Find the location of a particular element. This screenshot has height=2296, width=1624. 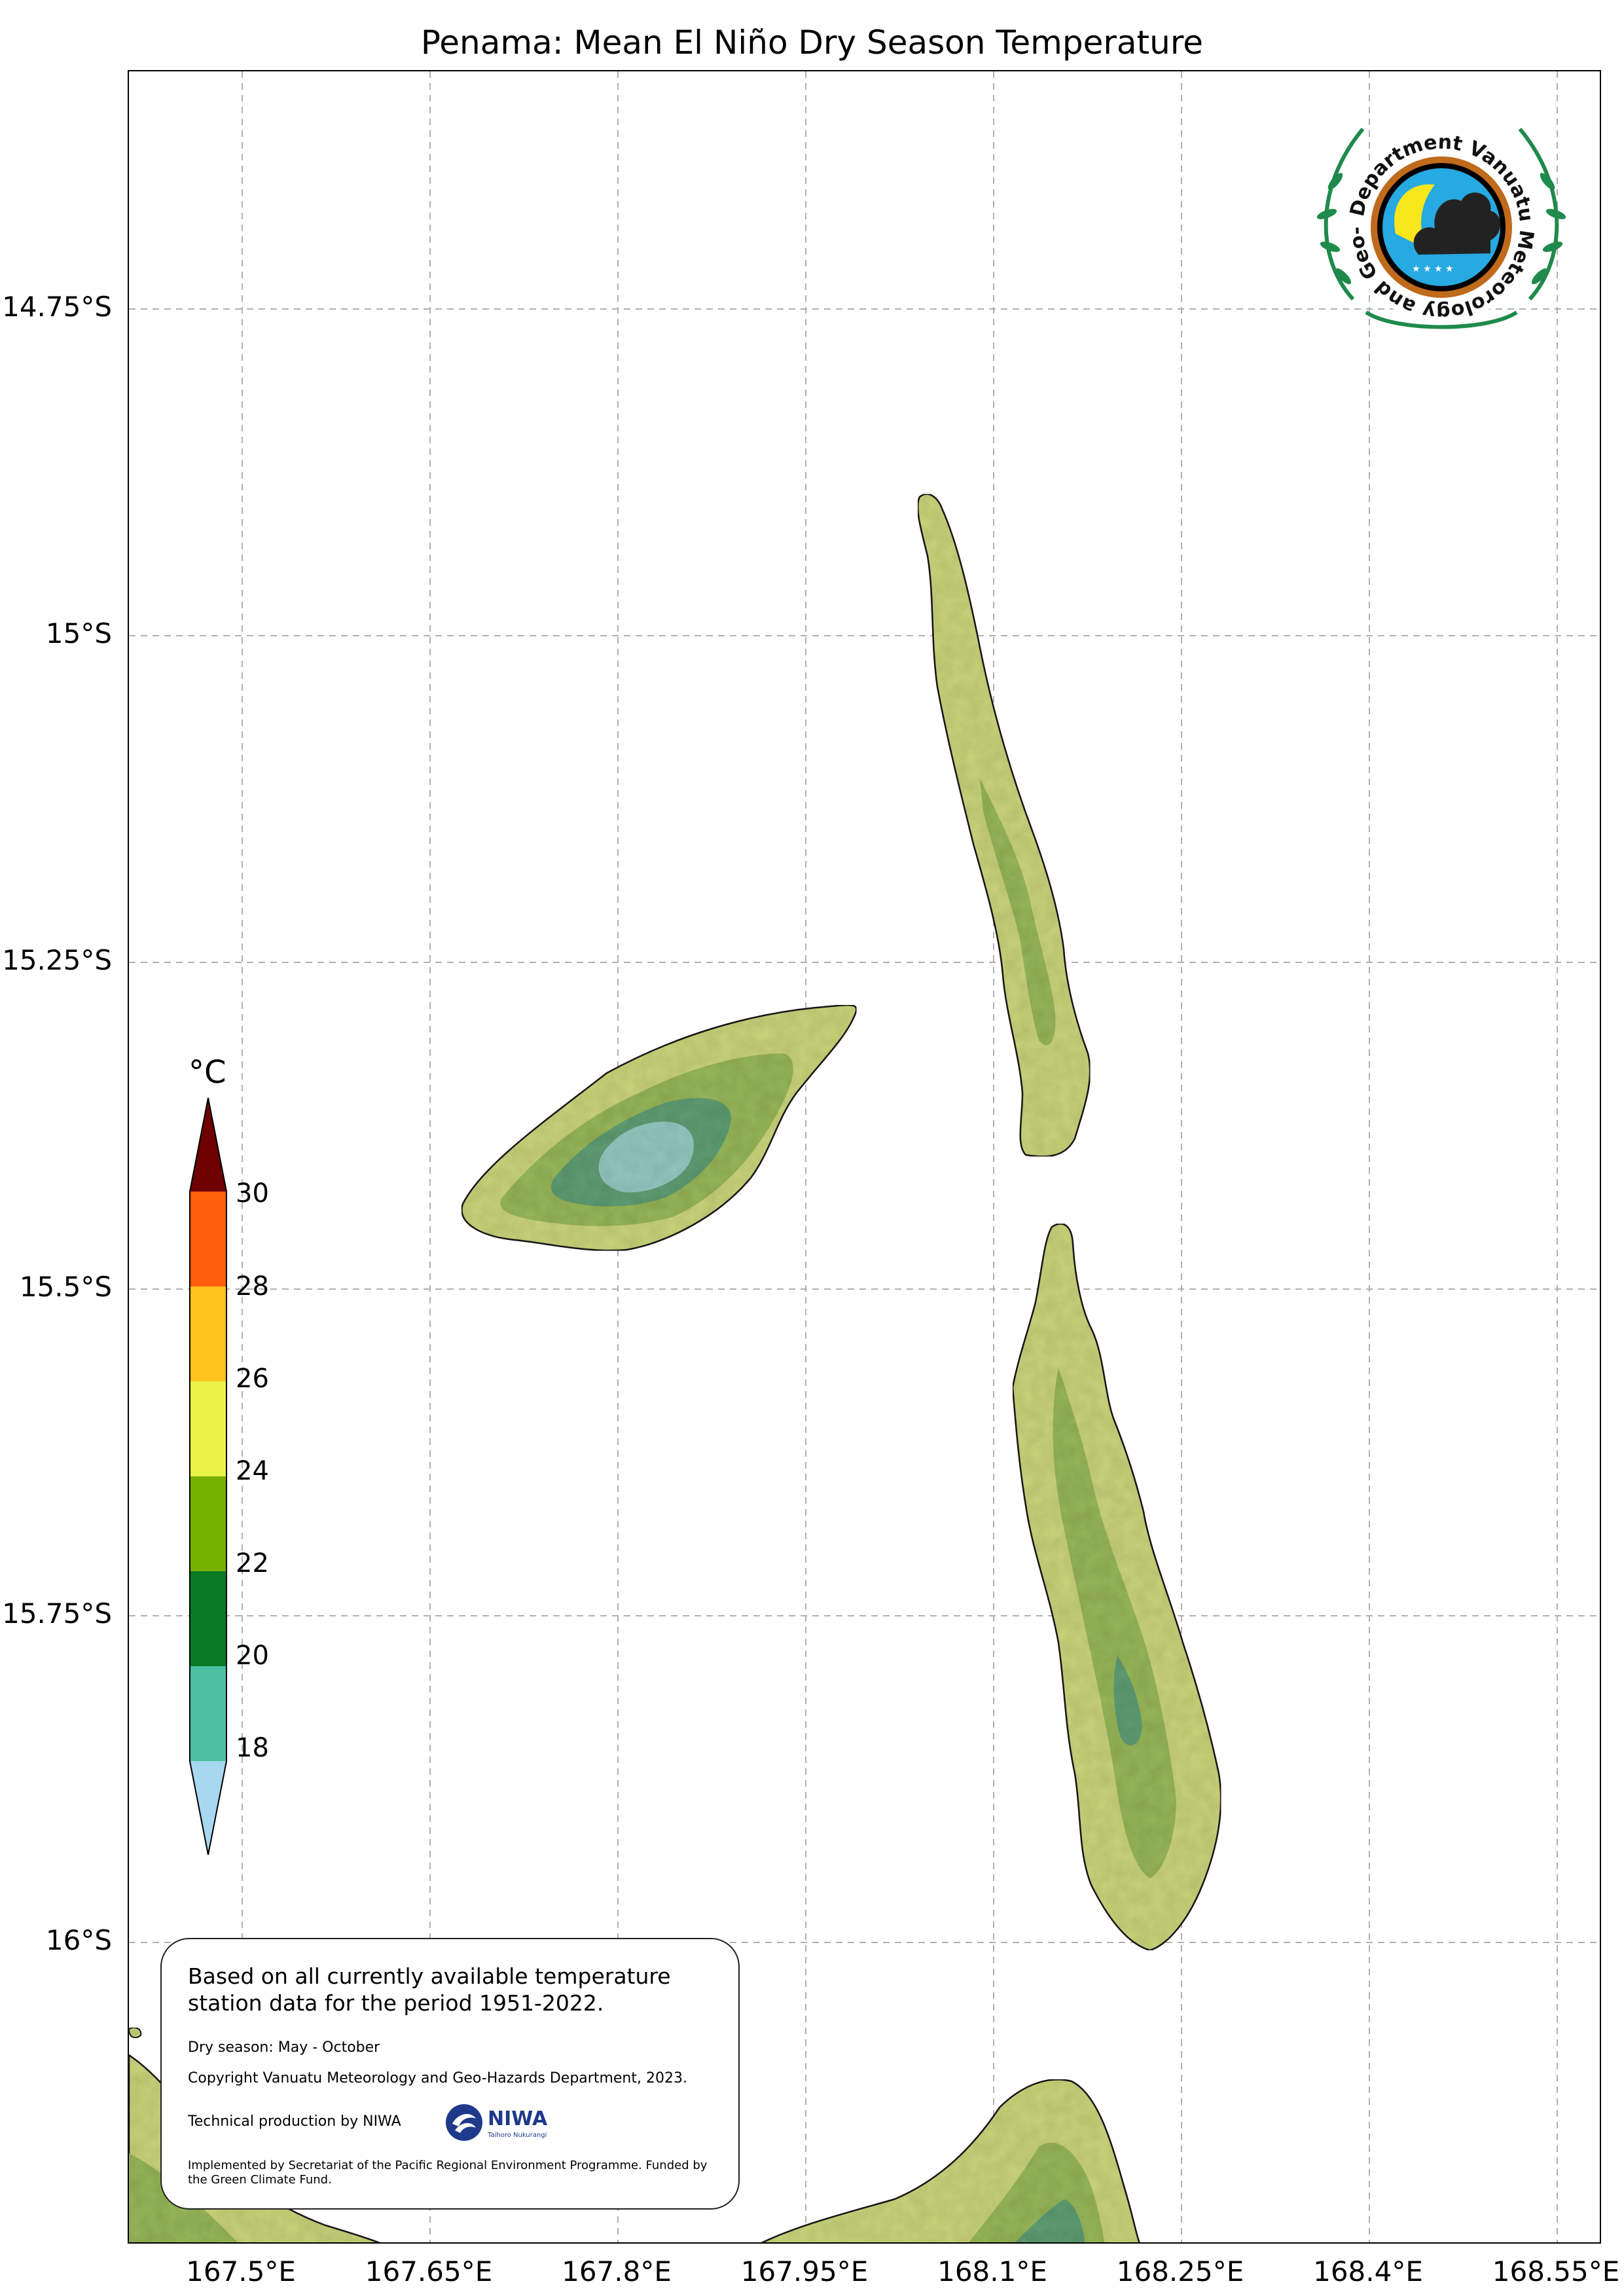

lat-label: 15.5°S is located at coordinates (65, 1287).